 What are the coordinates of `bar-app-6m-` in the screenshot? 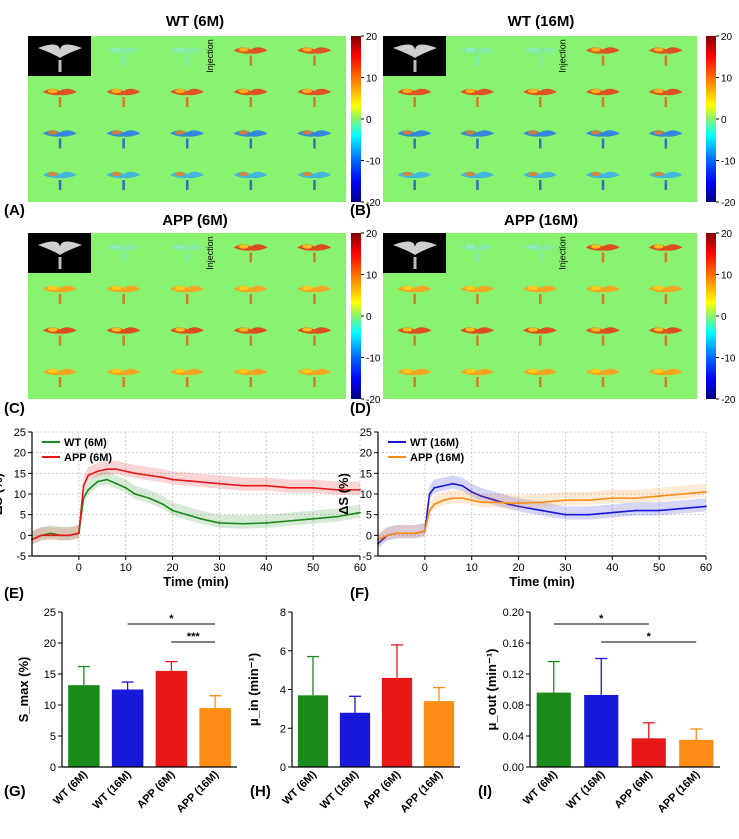 It's located at (171, 718).